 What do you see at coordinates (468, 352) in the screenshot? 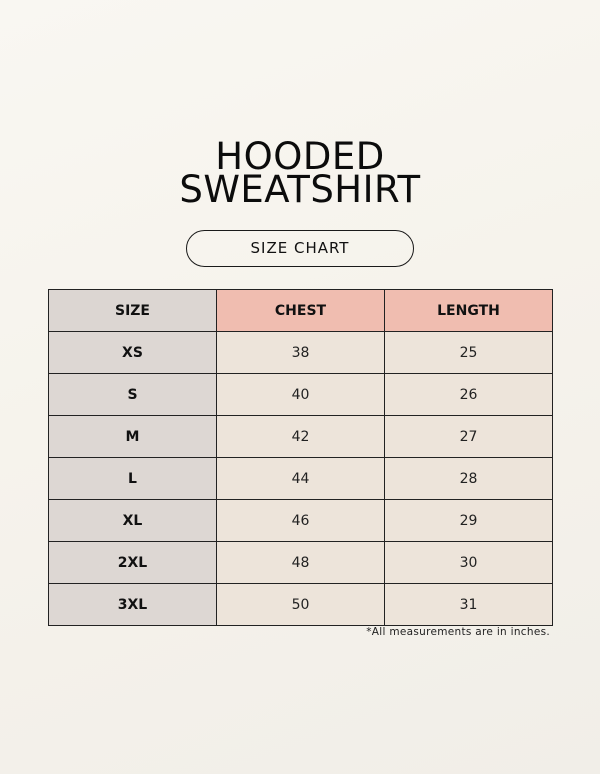
I see `value-cell: 25` at bounding box center [468, 352].